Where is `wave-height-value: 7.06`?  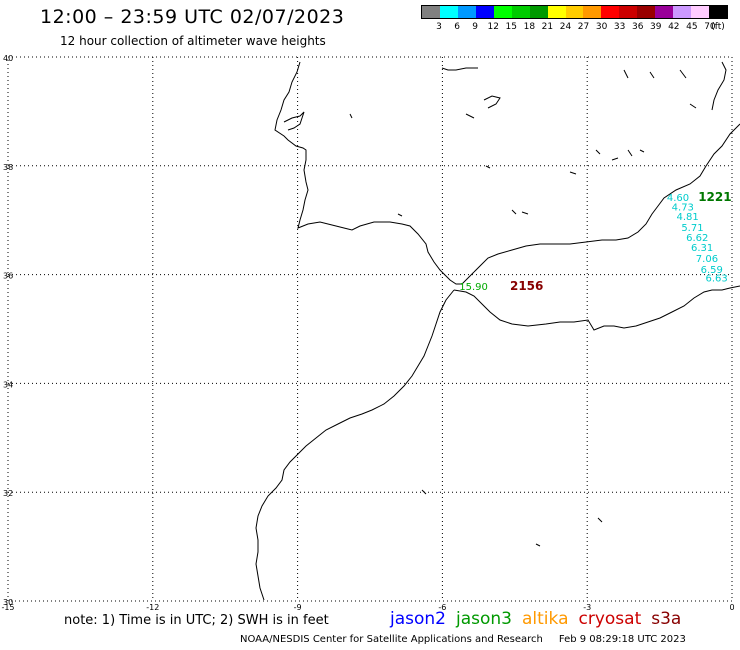
wave-height-value: 7.06 is located at coordinates (707, 259).